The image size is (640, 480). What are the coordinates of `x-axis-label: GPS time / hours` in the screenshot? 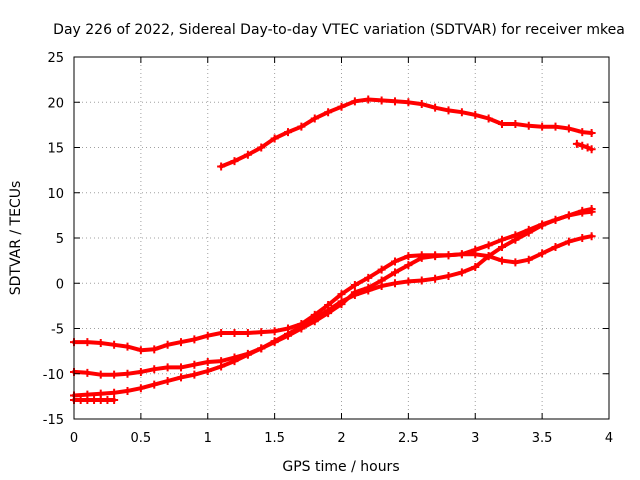 It's located at (340, 467).